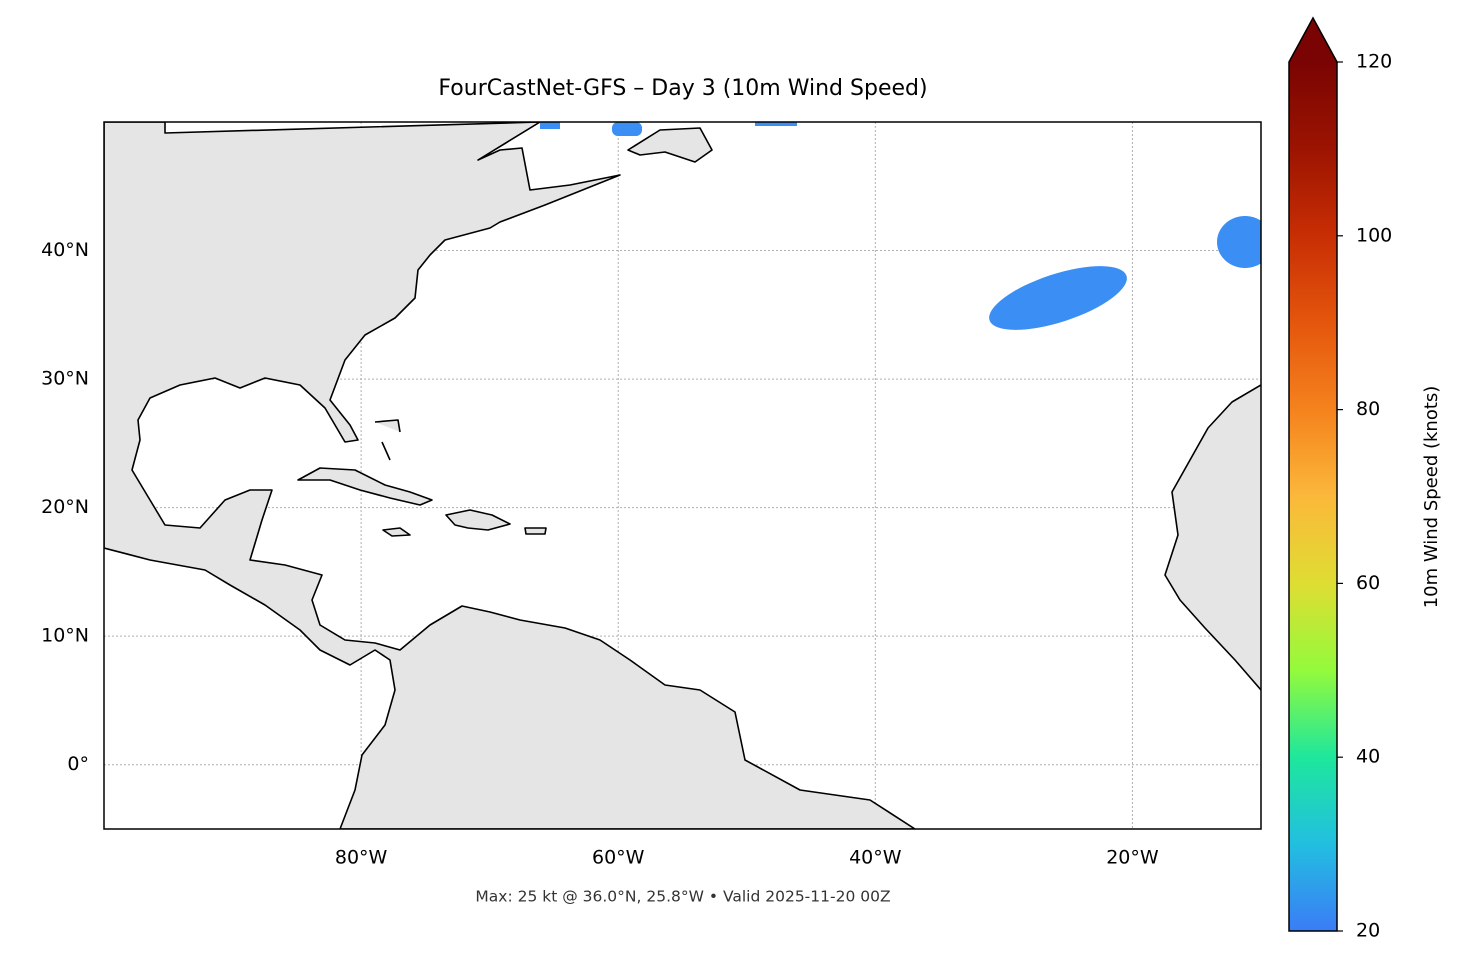 This screenshot has height=973, width=1466. I want to click on y-tick-label: 20°N, so click(65, 507).